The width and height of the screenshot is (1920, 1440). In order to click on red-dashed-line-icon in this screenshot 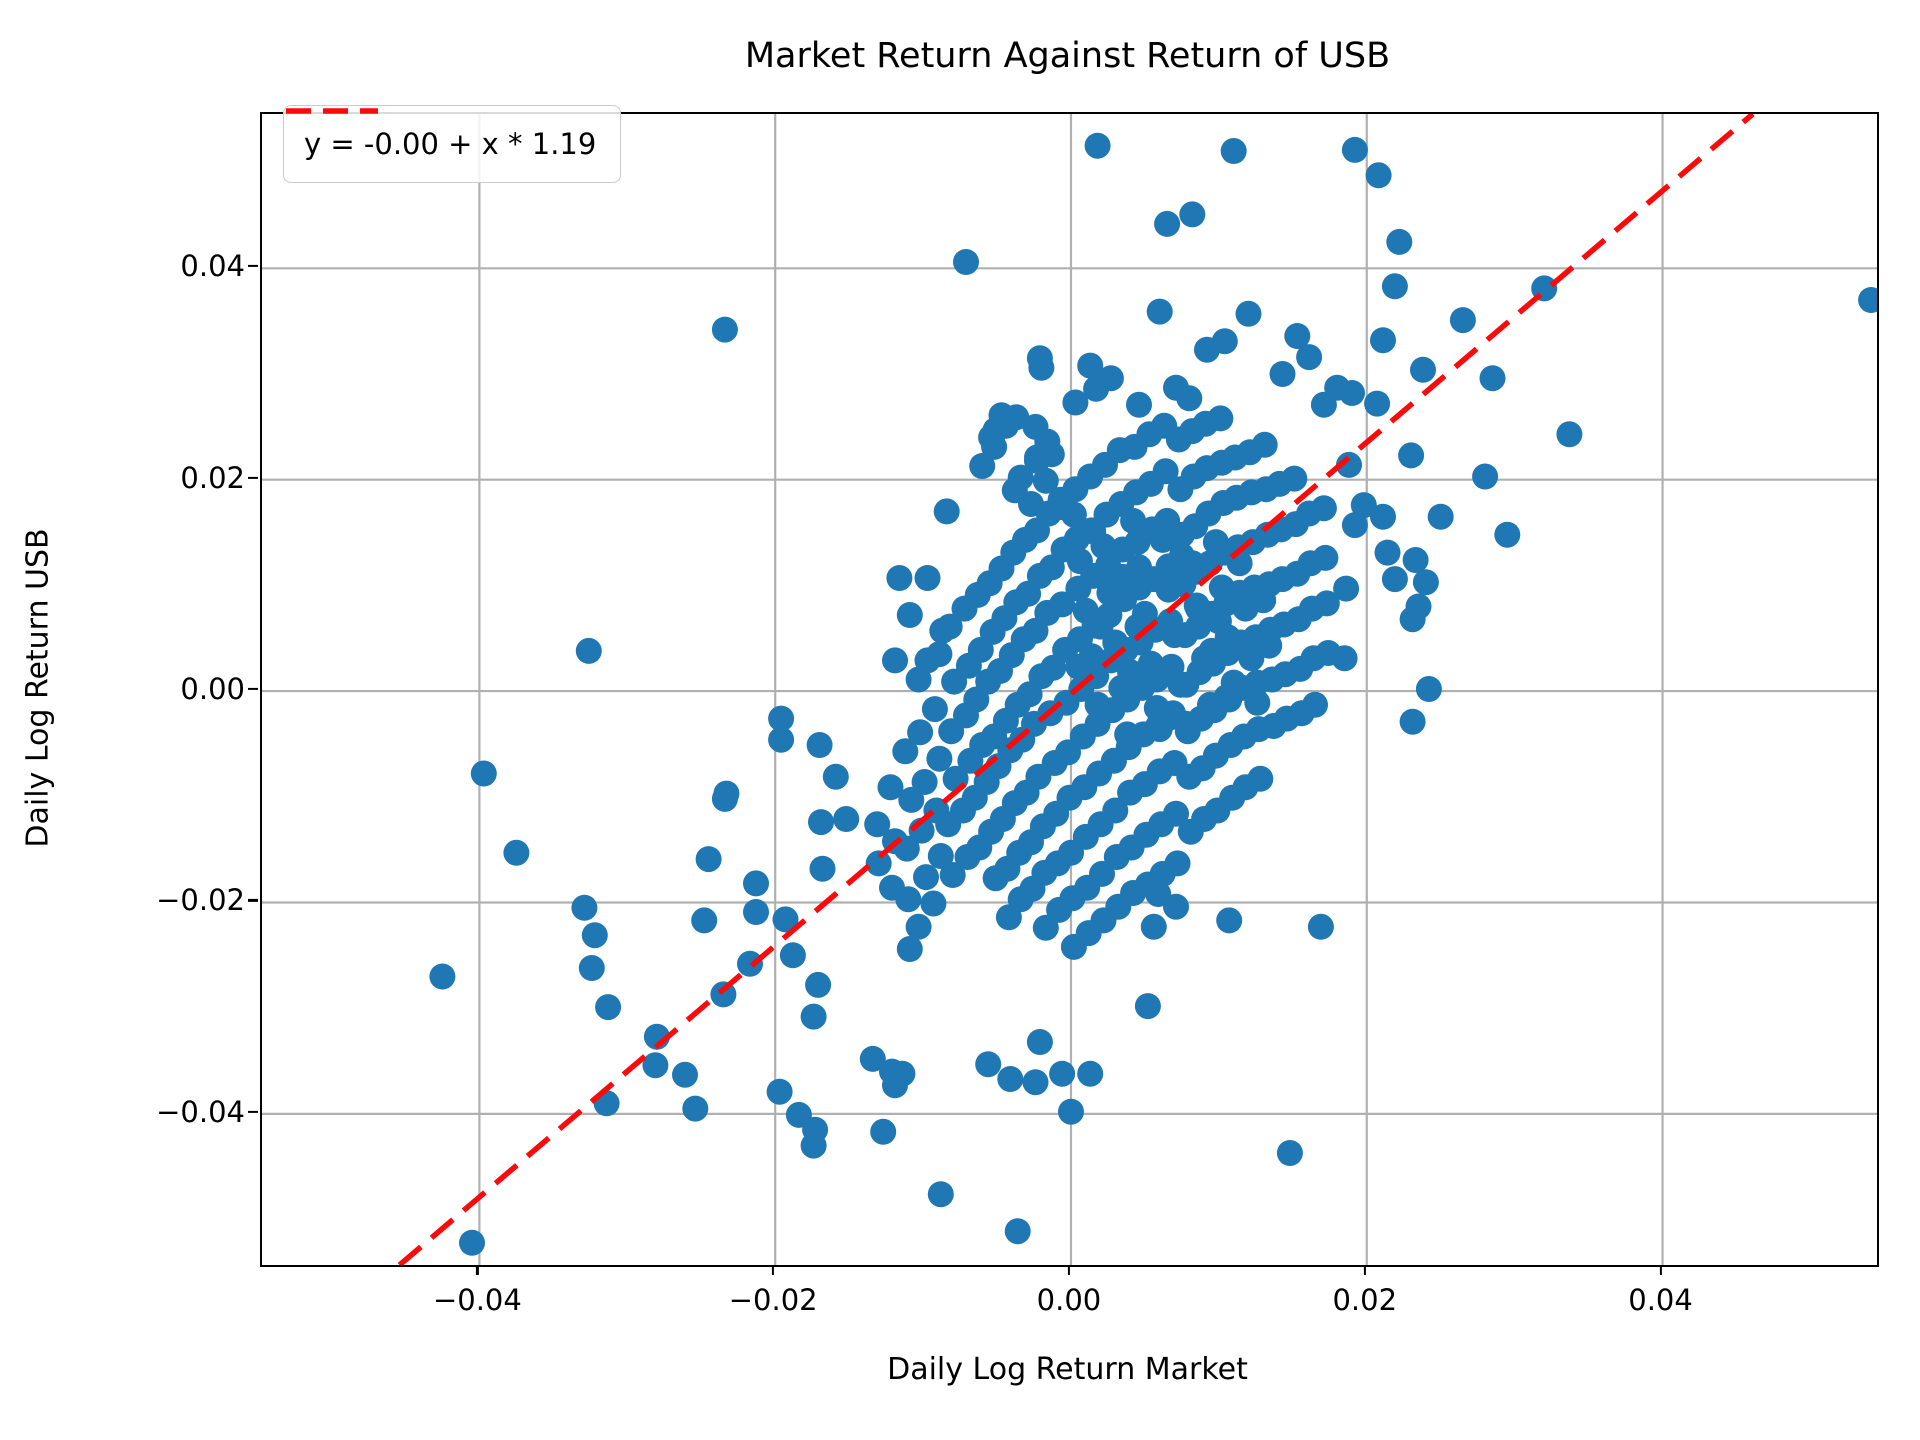, I will do `click(332, 111)`.